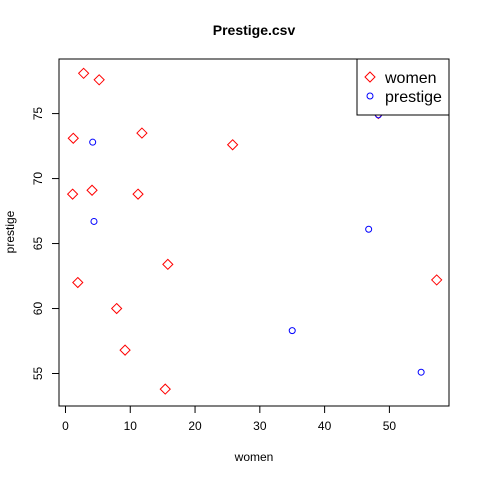 This screenshot has width=480, height=480. Describe the element at coordinates (38, 374) in the screenshot. I see `y-tick-label: 55` at that location.